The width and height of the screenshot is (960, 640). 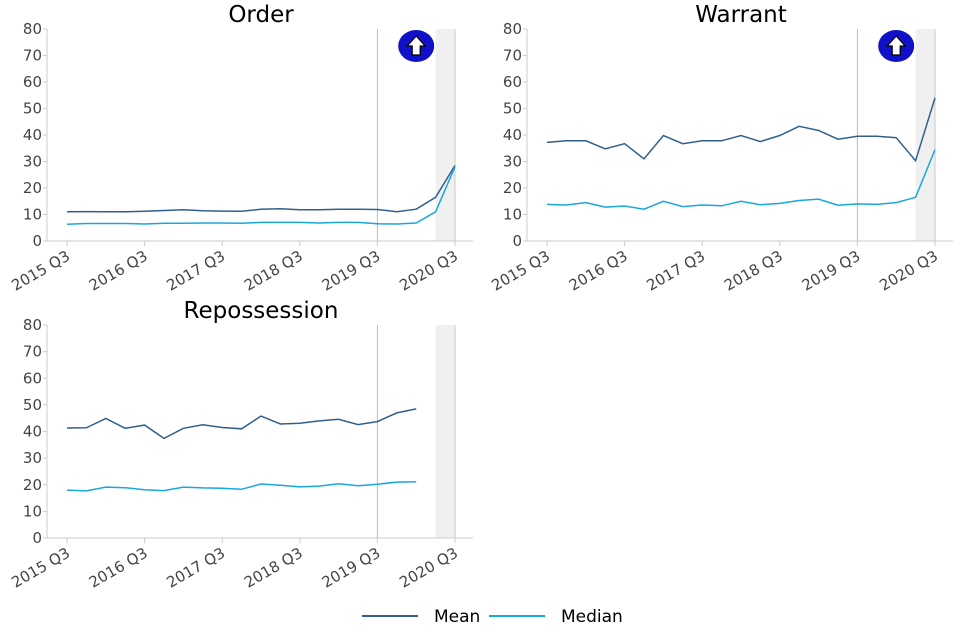 I want to click on legend-label: Median, so click(x=592, y=617).